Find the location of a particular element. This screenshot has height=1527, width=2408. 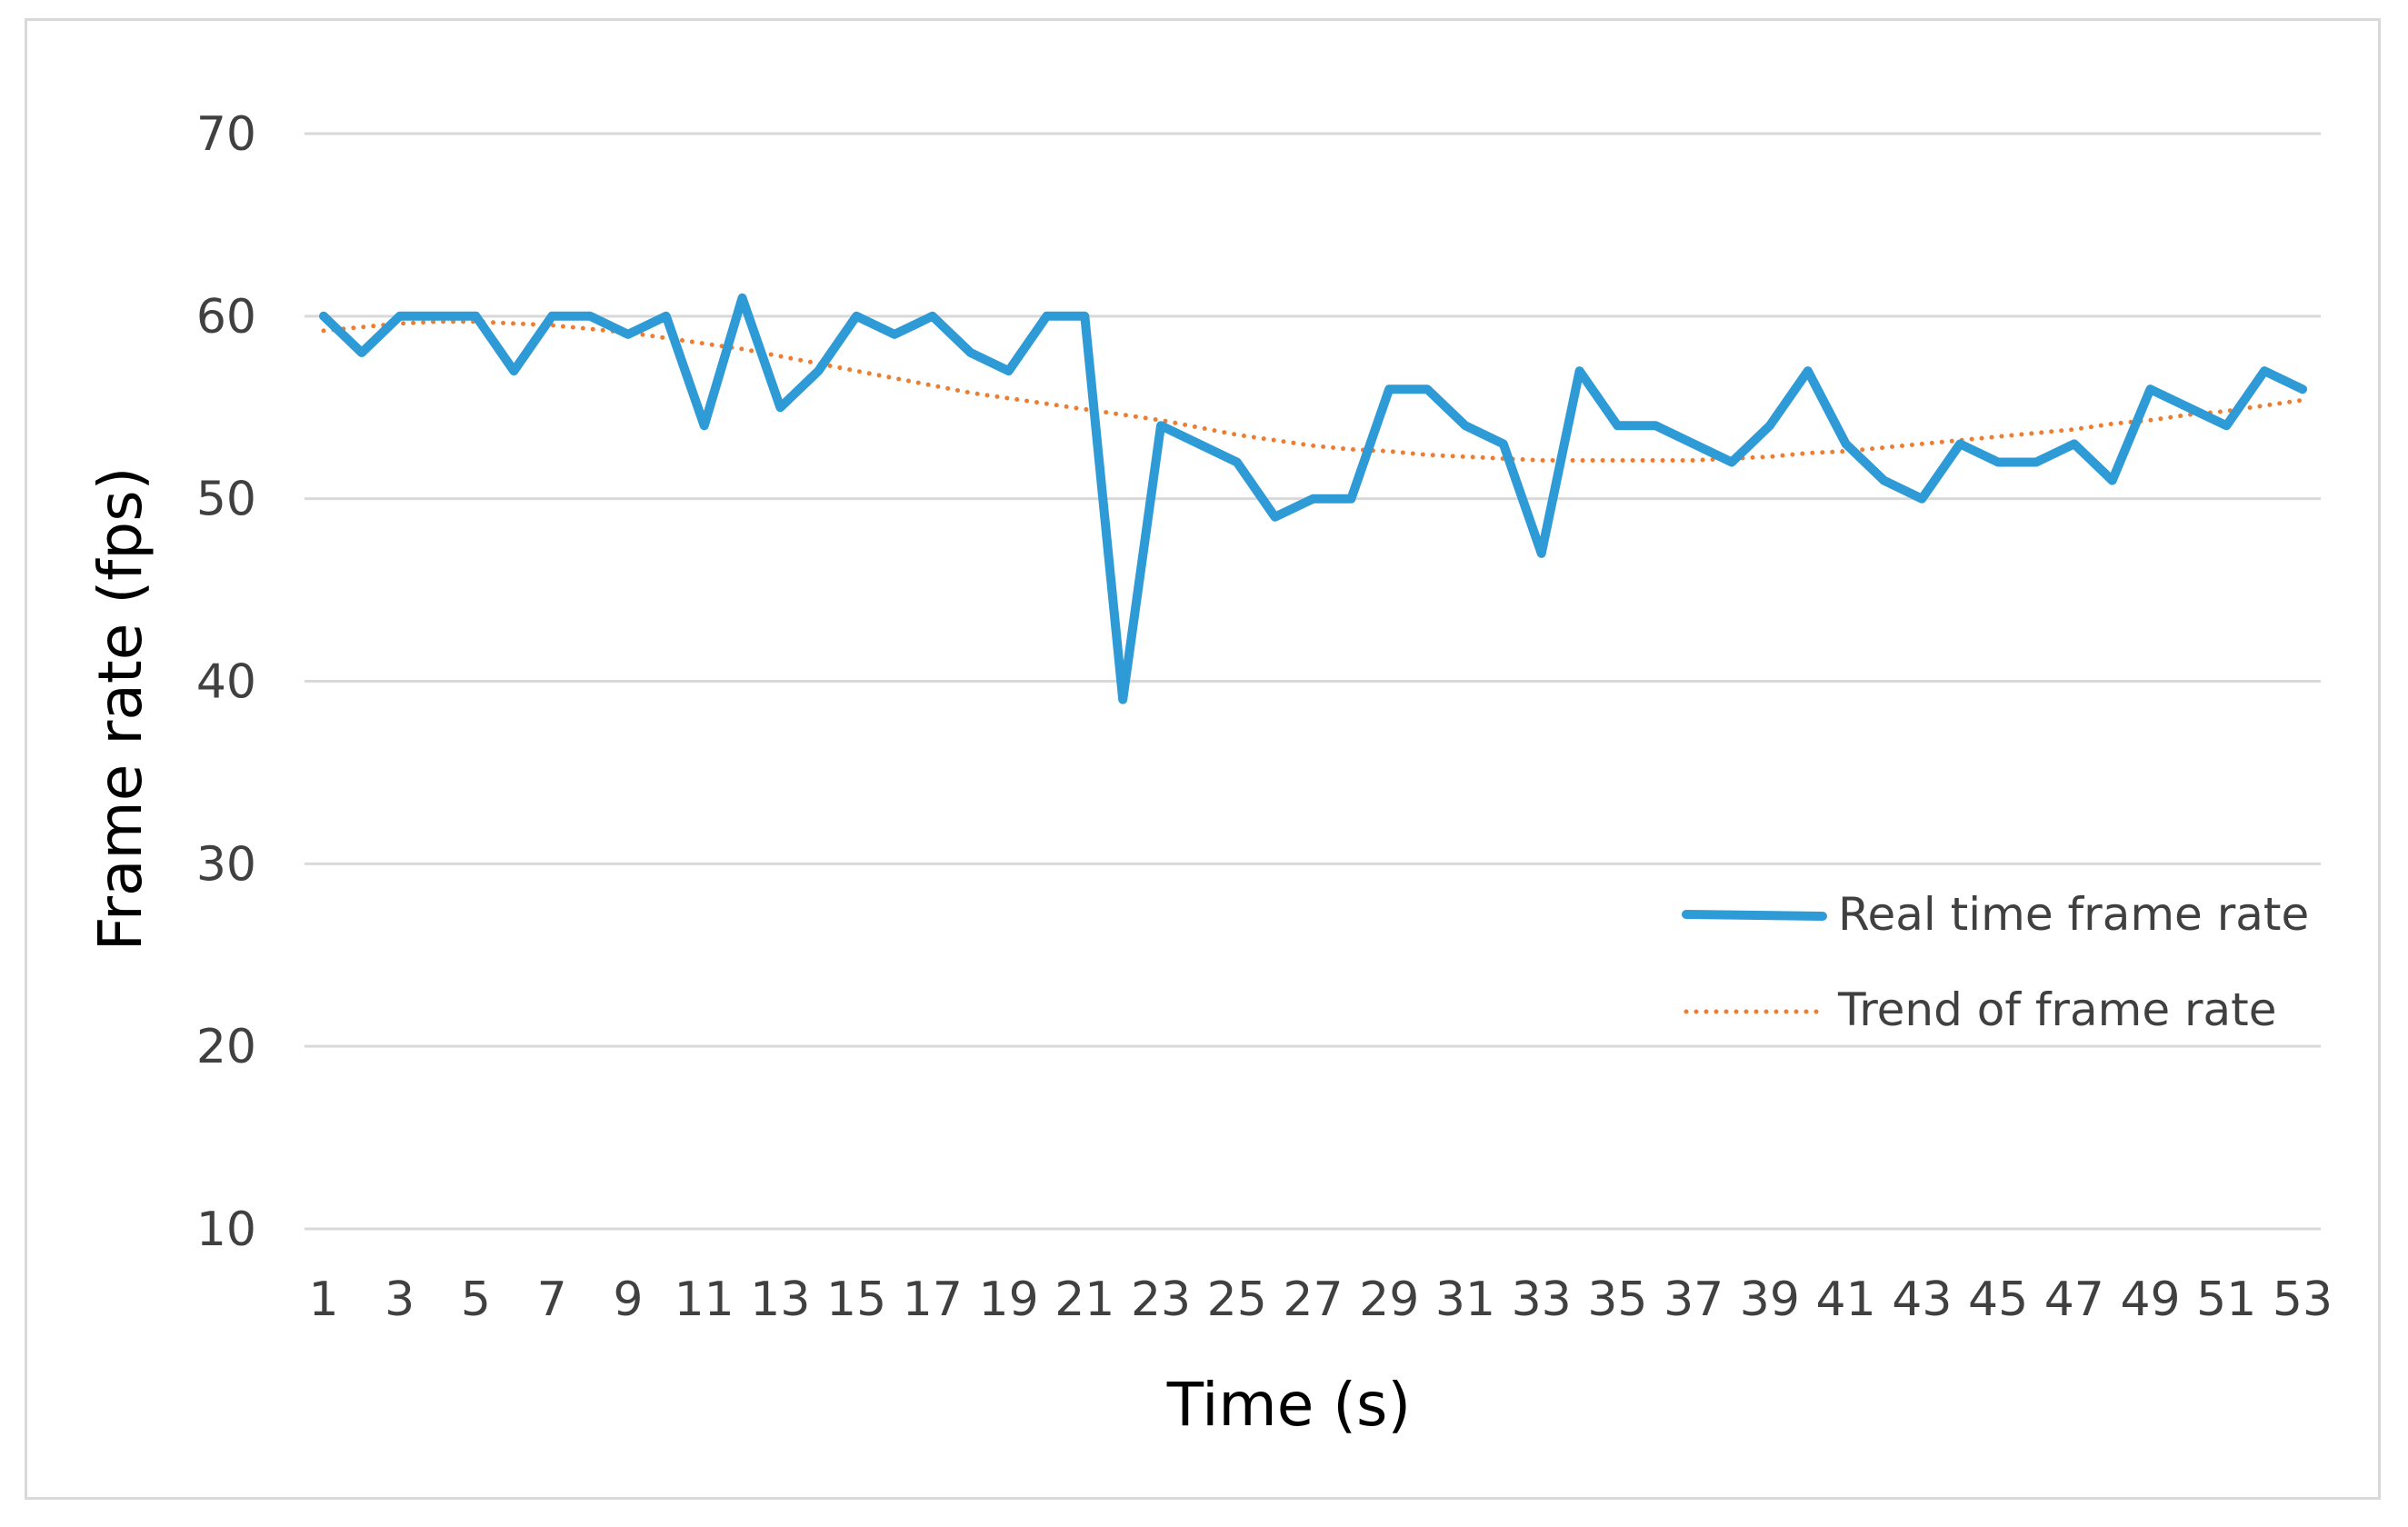

y-tick-label-50: 50 is located at coordinates (226, 500).